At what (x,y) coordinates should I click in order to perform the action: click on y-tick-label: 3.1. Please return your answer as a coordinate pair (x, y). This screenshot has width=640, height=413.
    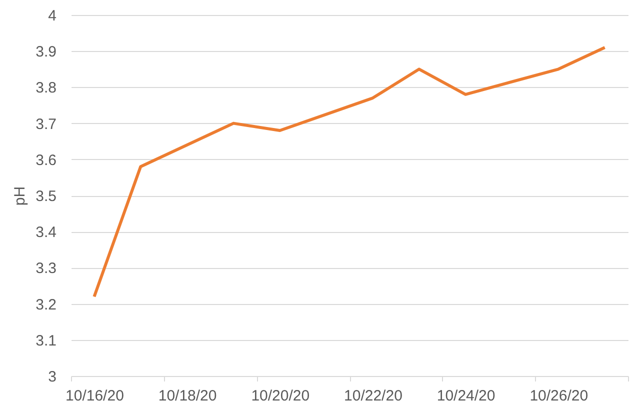
    Looking at the image, I should click on (46, 341).